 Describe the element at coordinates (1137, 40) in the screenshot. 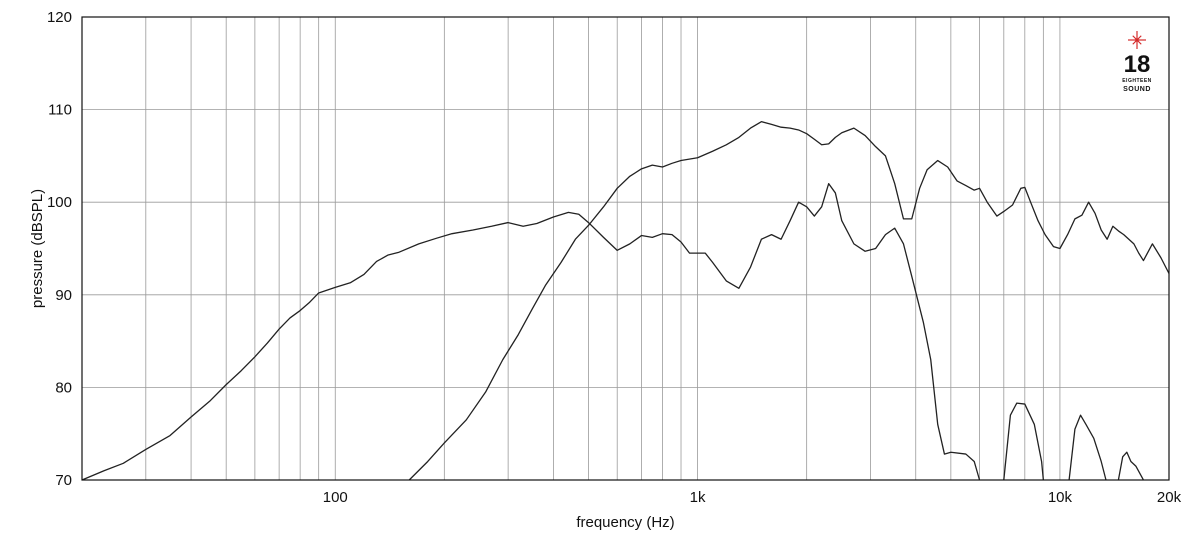

I see `star-icon` at that location.